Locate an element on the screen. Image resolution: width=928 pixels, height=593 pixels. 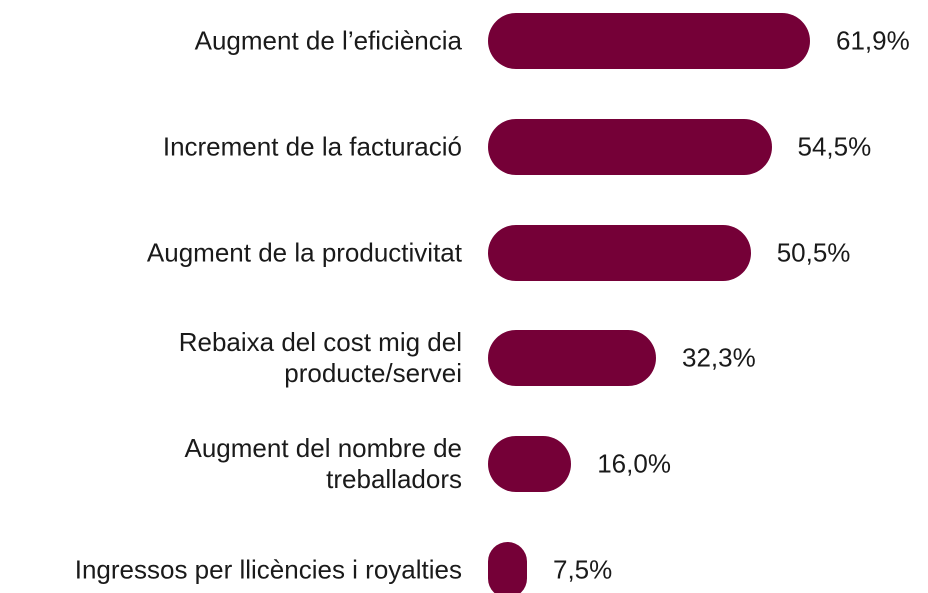
category-label: Augment del nombre de treballadors is located at coordinates (323, 464).